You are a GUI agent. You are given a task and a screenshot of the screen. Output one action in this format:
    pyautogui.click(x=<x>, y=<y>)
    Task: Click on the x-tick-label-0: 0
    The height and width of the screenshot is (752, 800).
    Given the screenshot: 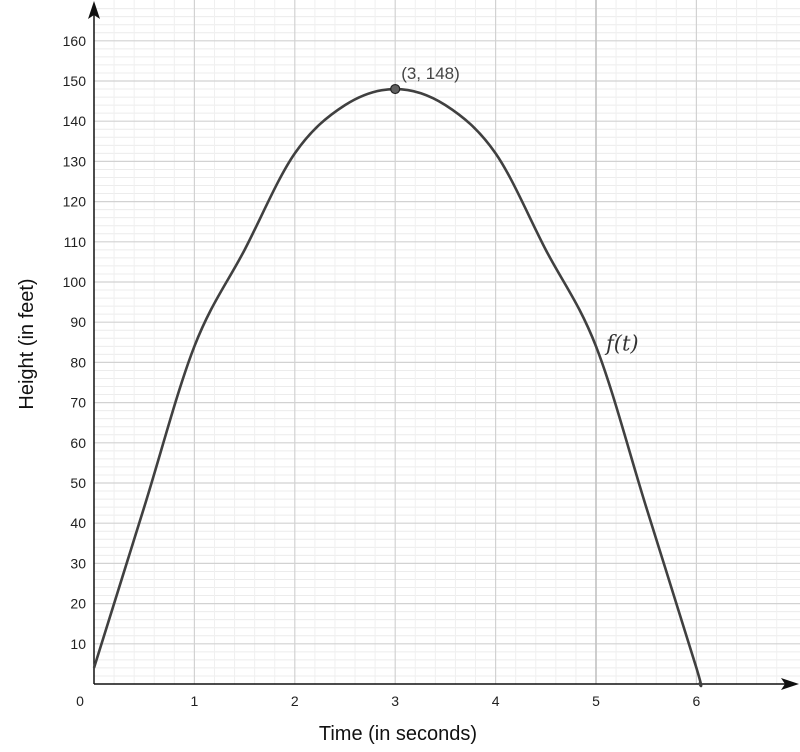 What is the action you would take?
    pyautogui.click(x=80, y=701)
    